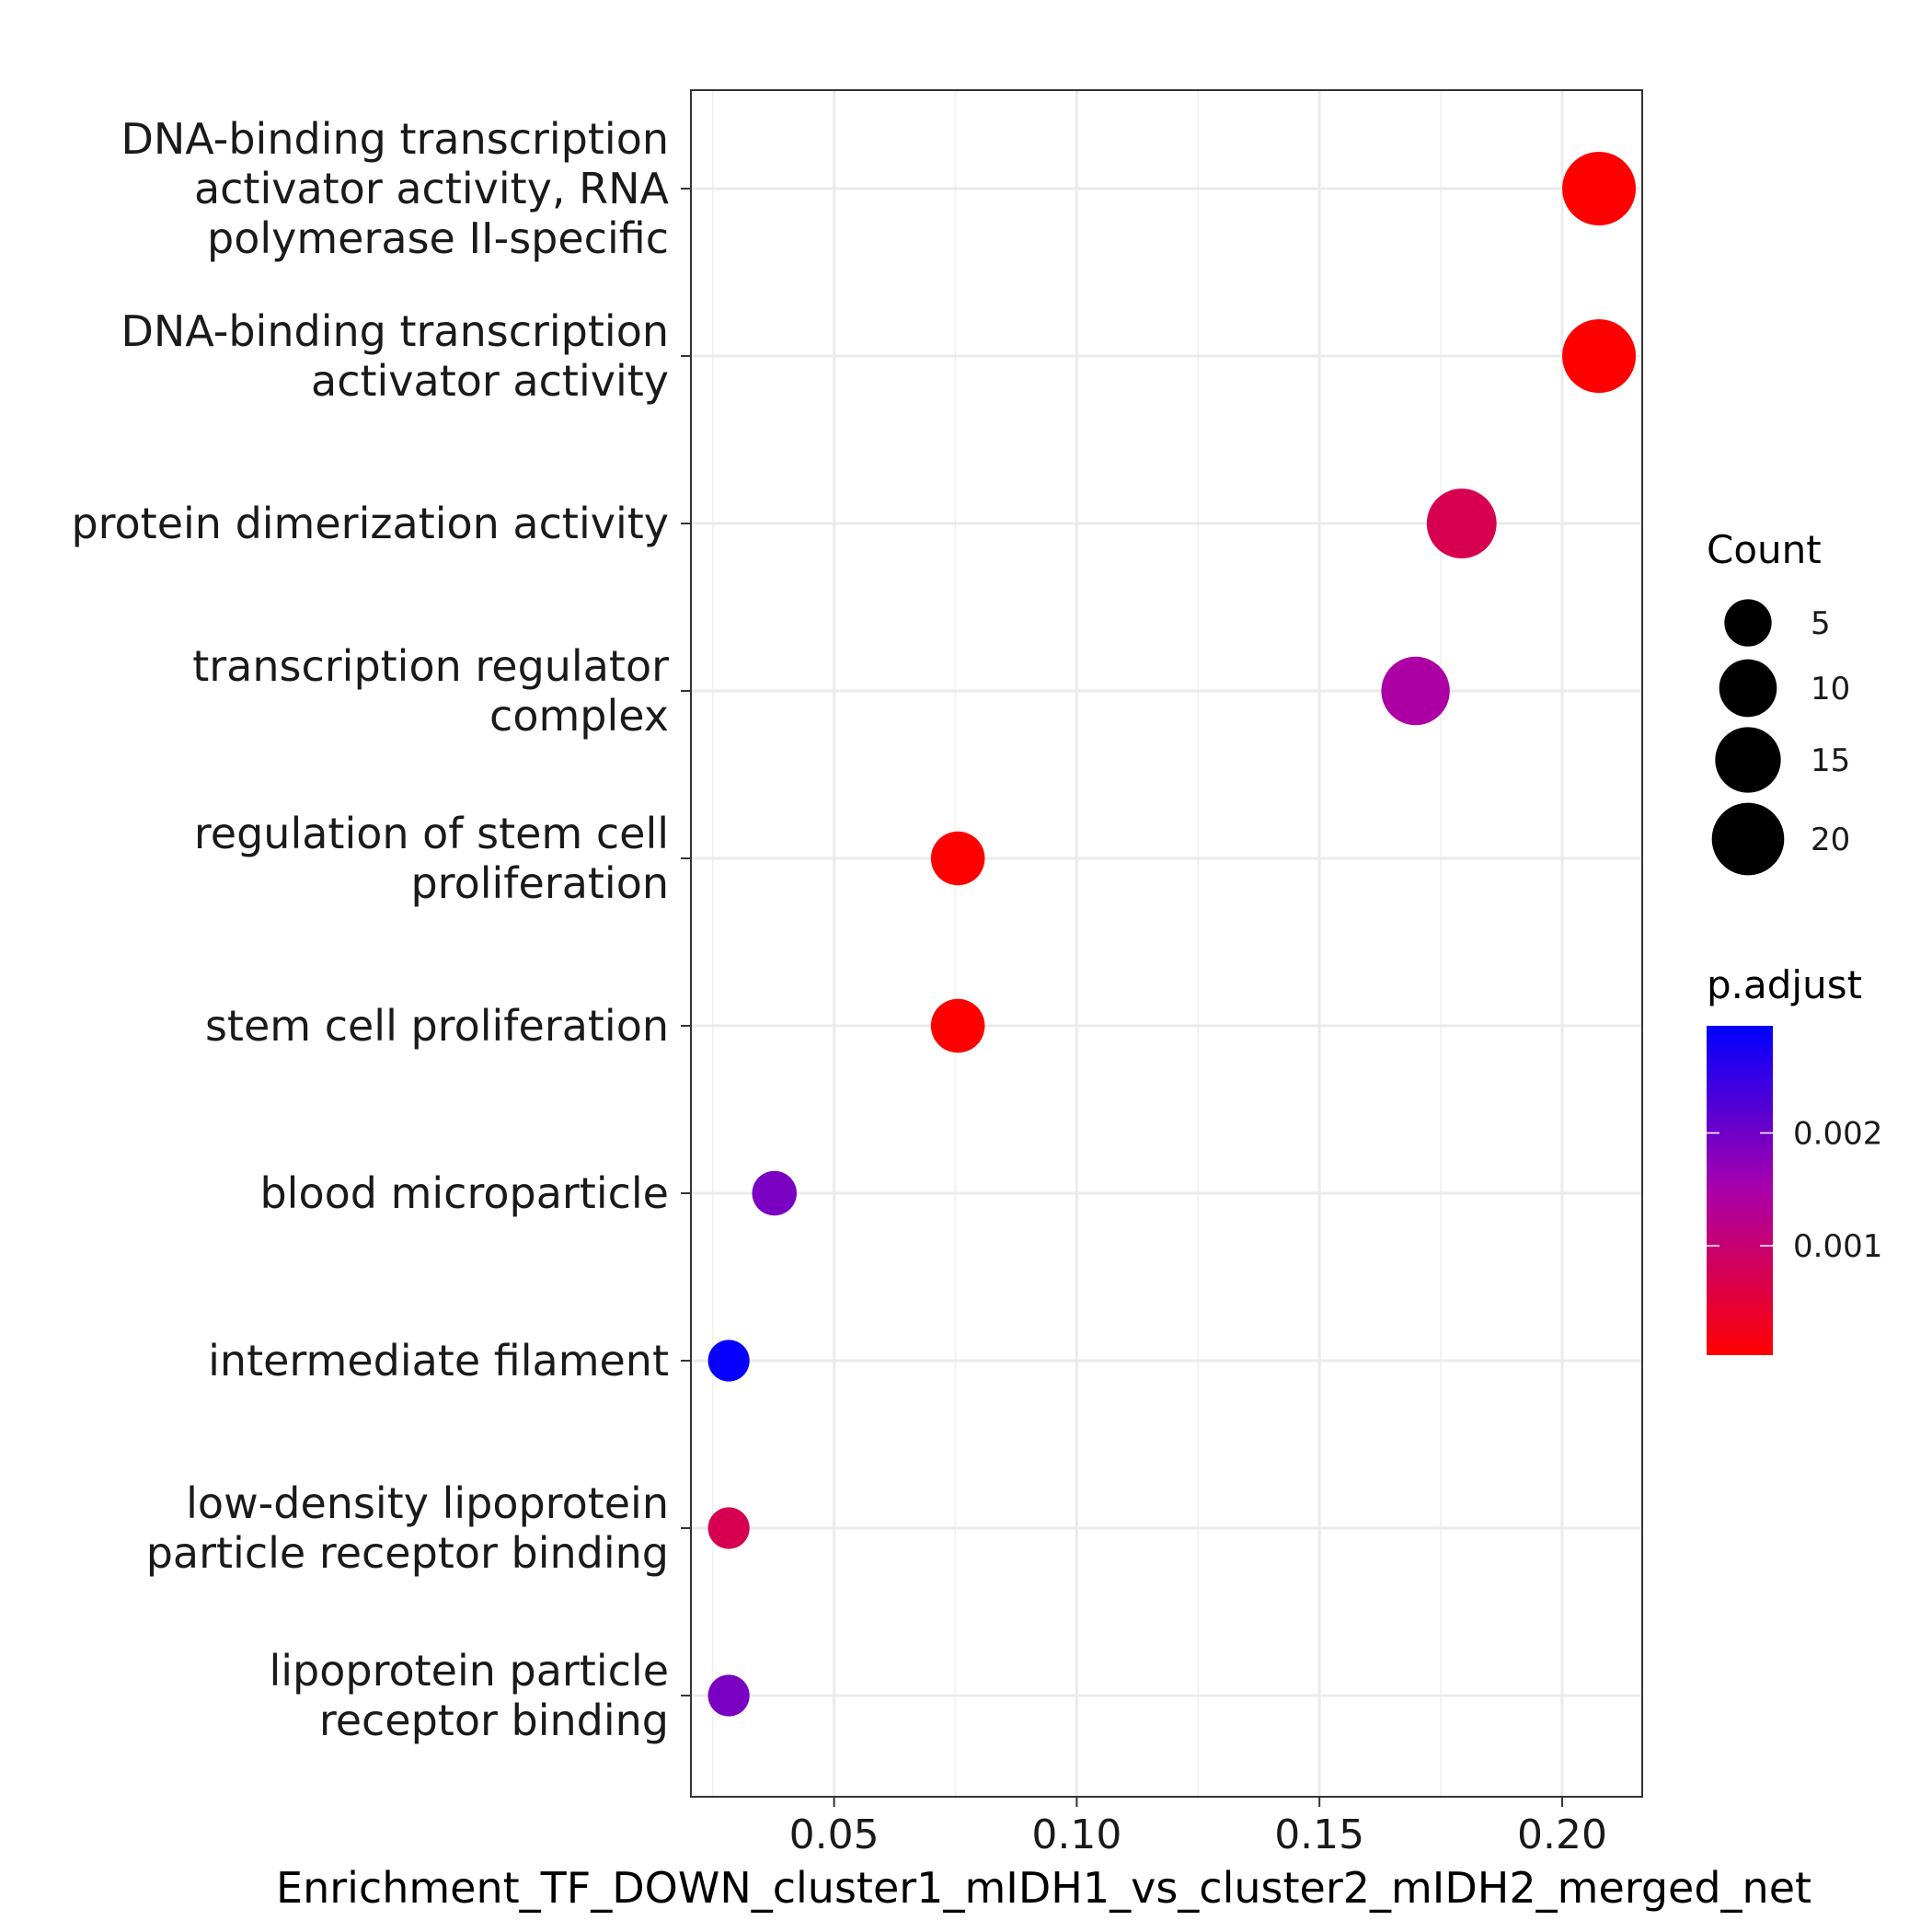 Image resolution: width=1932 pixels, height=1932 pixels. What do you see at coordinates (407, 1553) in the screenshot?
I see `y-category-label-line: particle receptor binding` at bounding box center [407, 1553].